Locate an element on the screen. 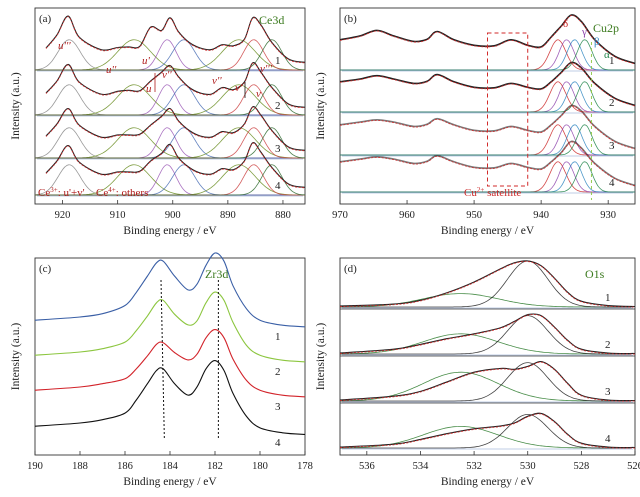 This screenshot has width=640, height=497. ce-oxidation-note-part: 4+ is located at coordinates (112, 190).